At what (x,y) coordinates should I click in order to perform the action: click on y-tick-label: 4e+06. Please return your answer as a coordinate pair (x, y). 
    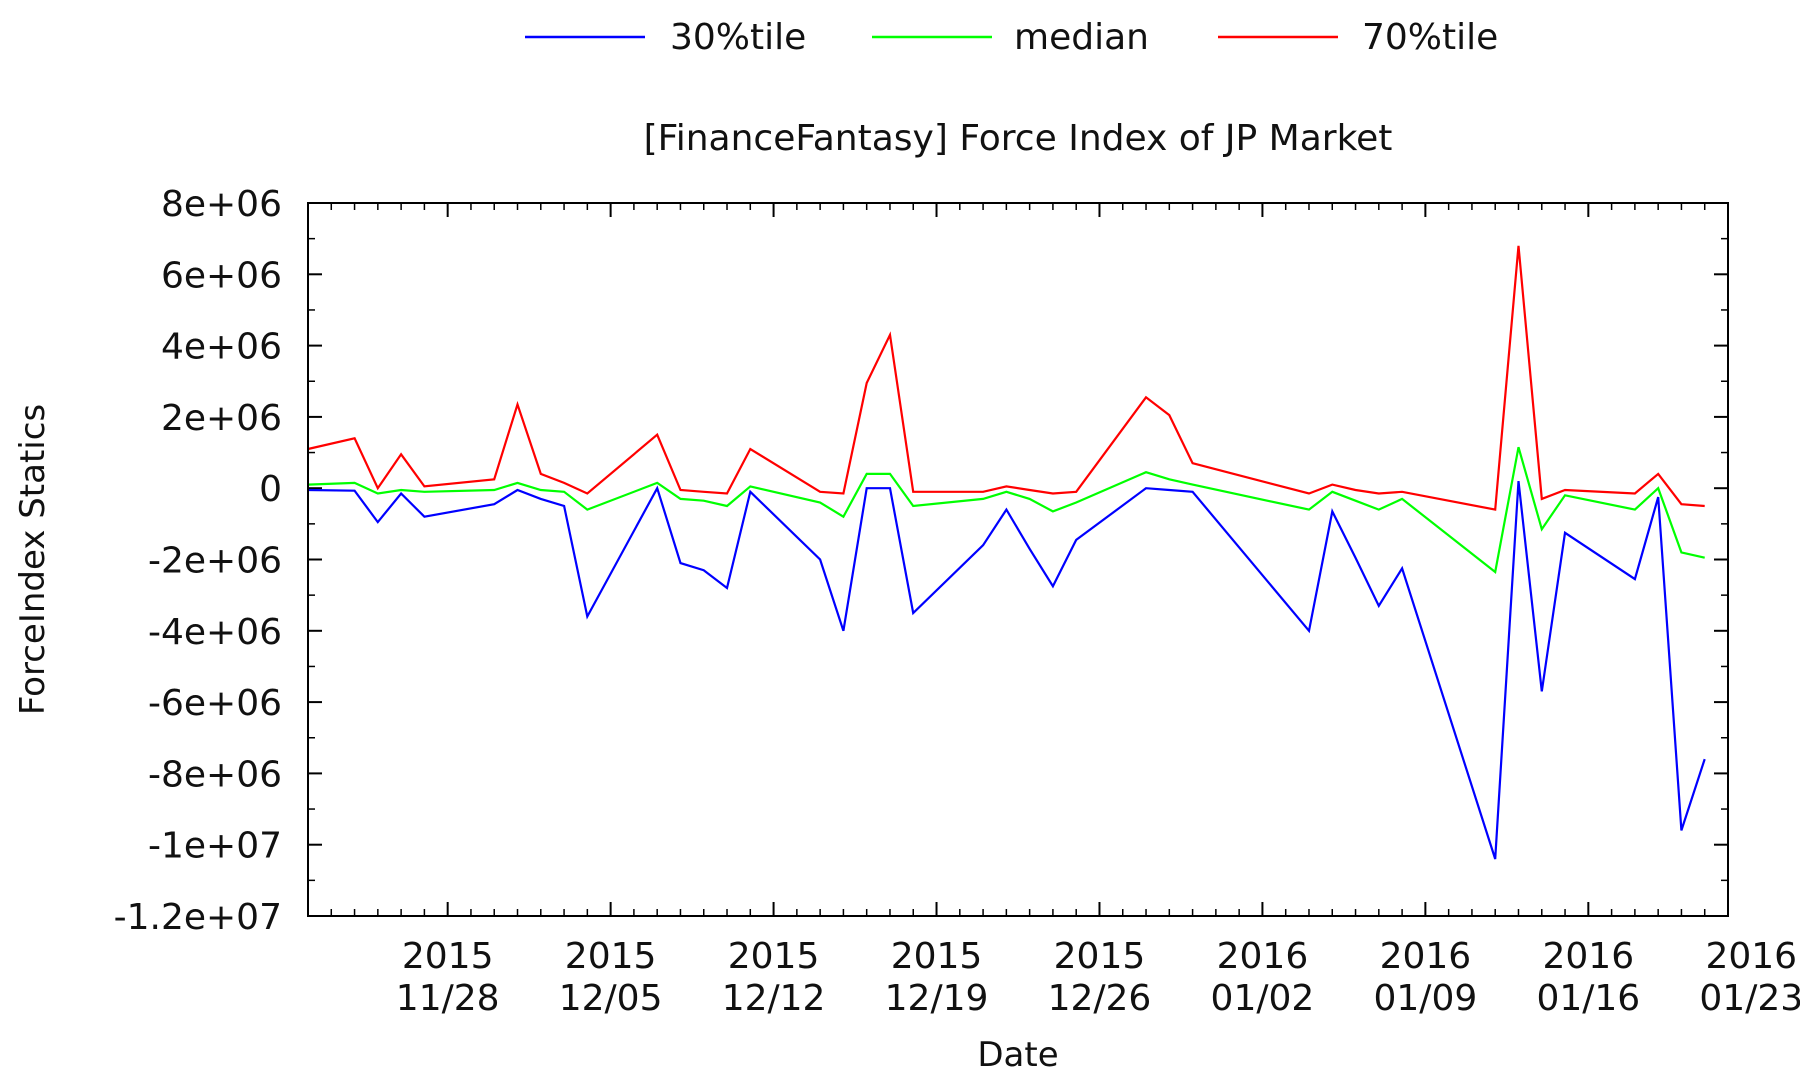
    Looking at the image, I should click on (221, 347).